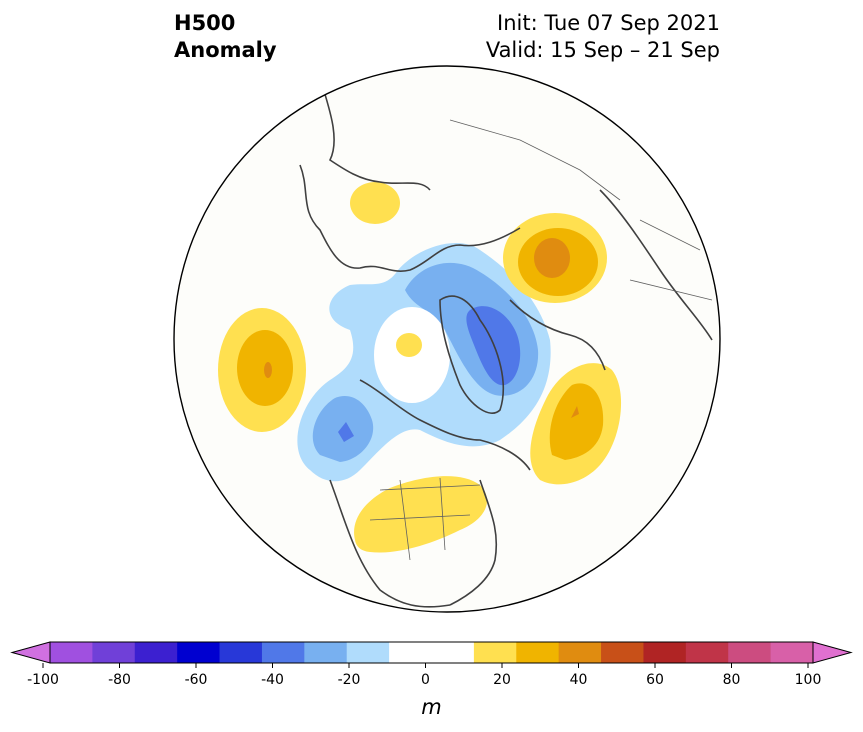  I want to click on colorbar-cells, so click(431, 652).